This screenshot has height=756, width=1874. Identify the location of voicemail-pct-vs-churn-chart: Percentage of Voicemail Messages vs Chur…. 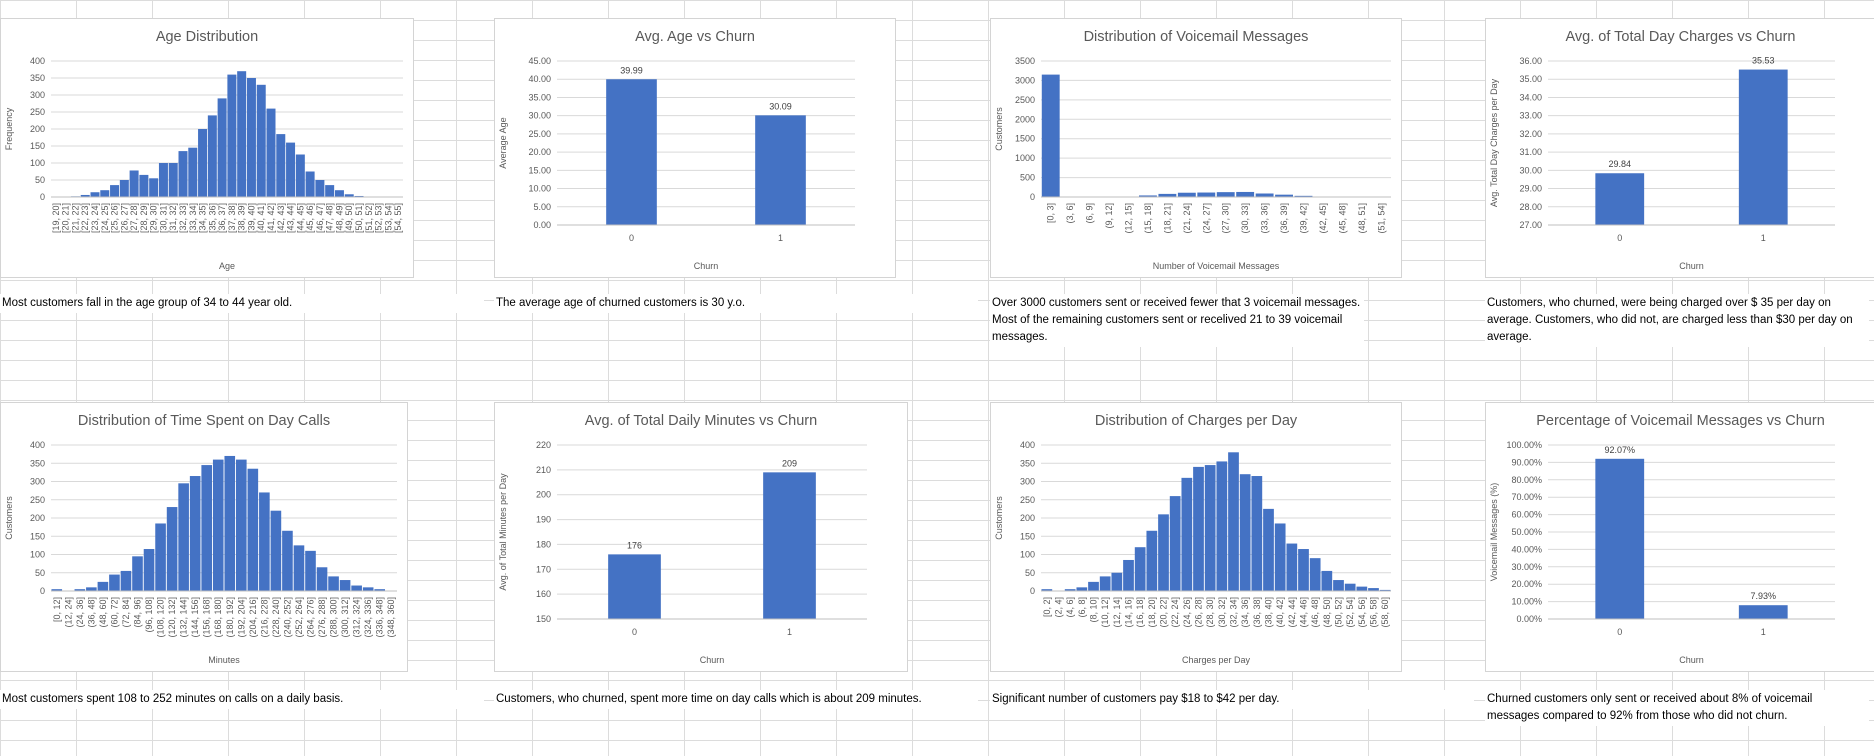
(1679, 537).